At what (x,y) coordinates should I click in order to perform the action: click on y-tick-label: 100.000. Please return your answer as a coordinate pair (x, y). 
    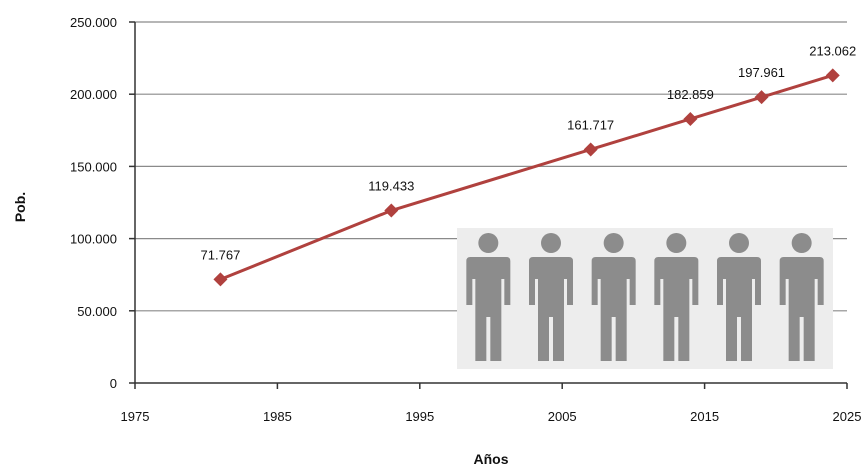
    Looking at the image, I should click on (93, 239).